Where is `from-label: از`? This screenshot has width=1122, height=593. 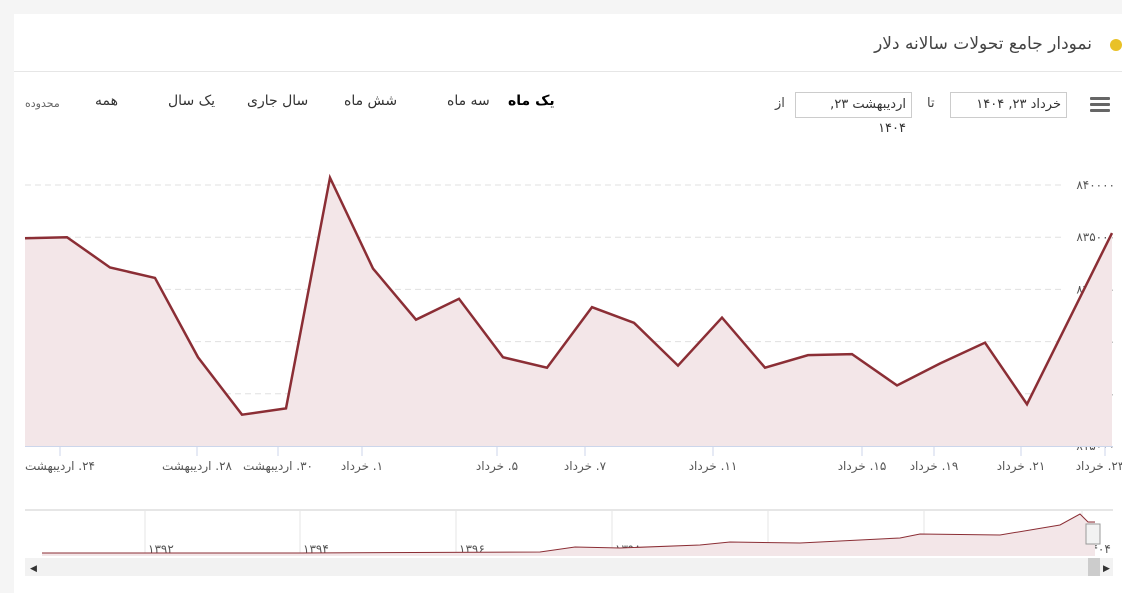 from-label: از is located at coordinates (780, 103).